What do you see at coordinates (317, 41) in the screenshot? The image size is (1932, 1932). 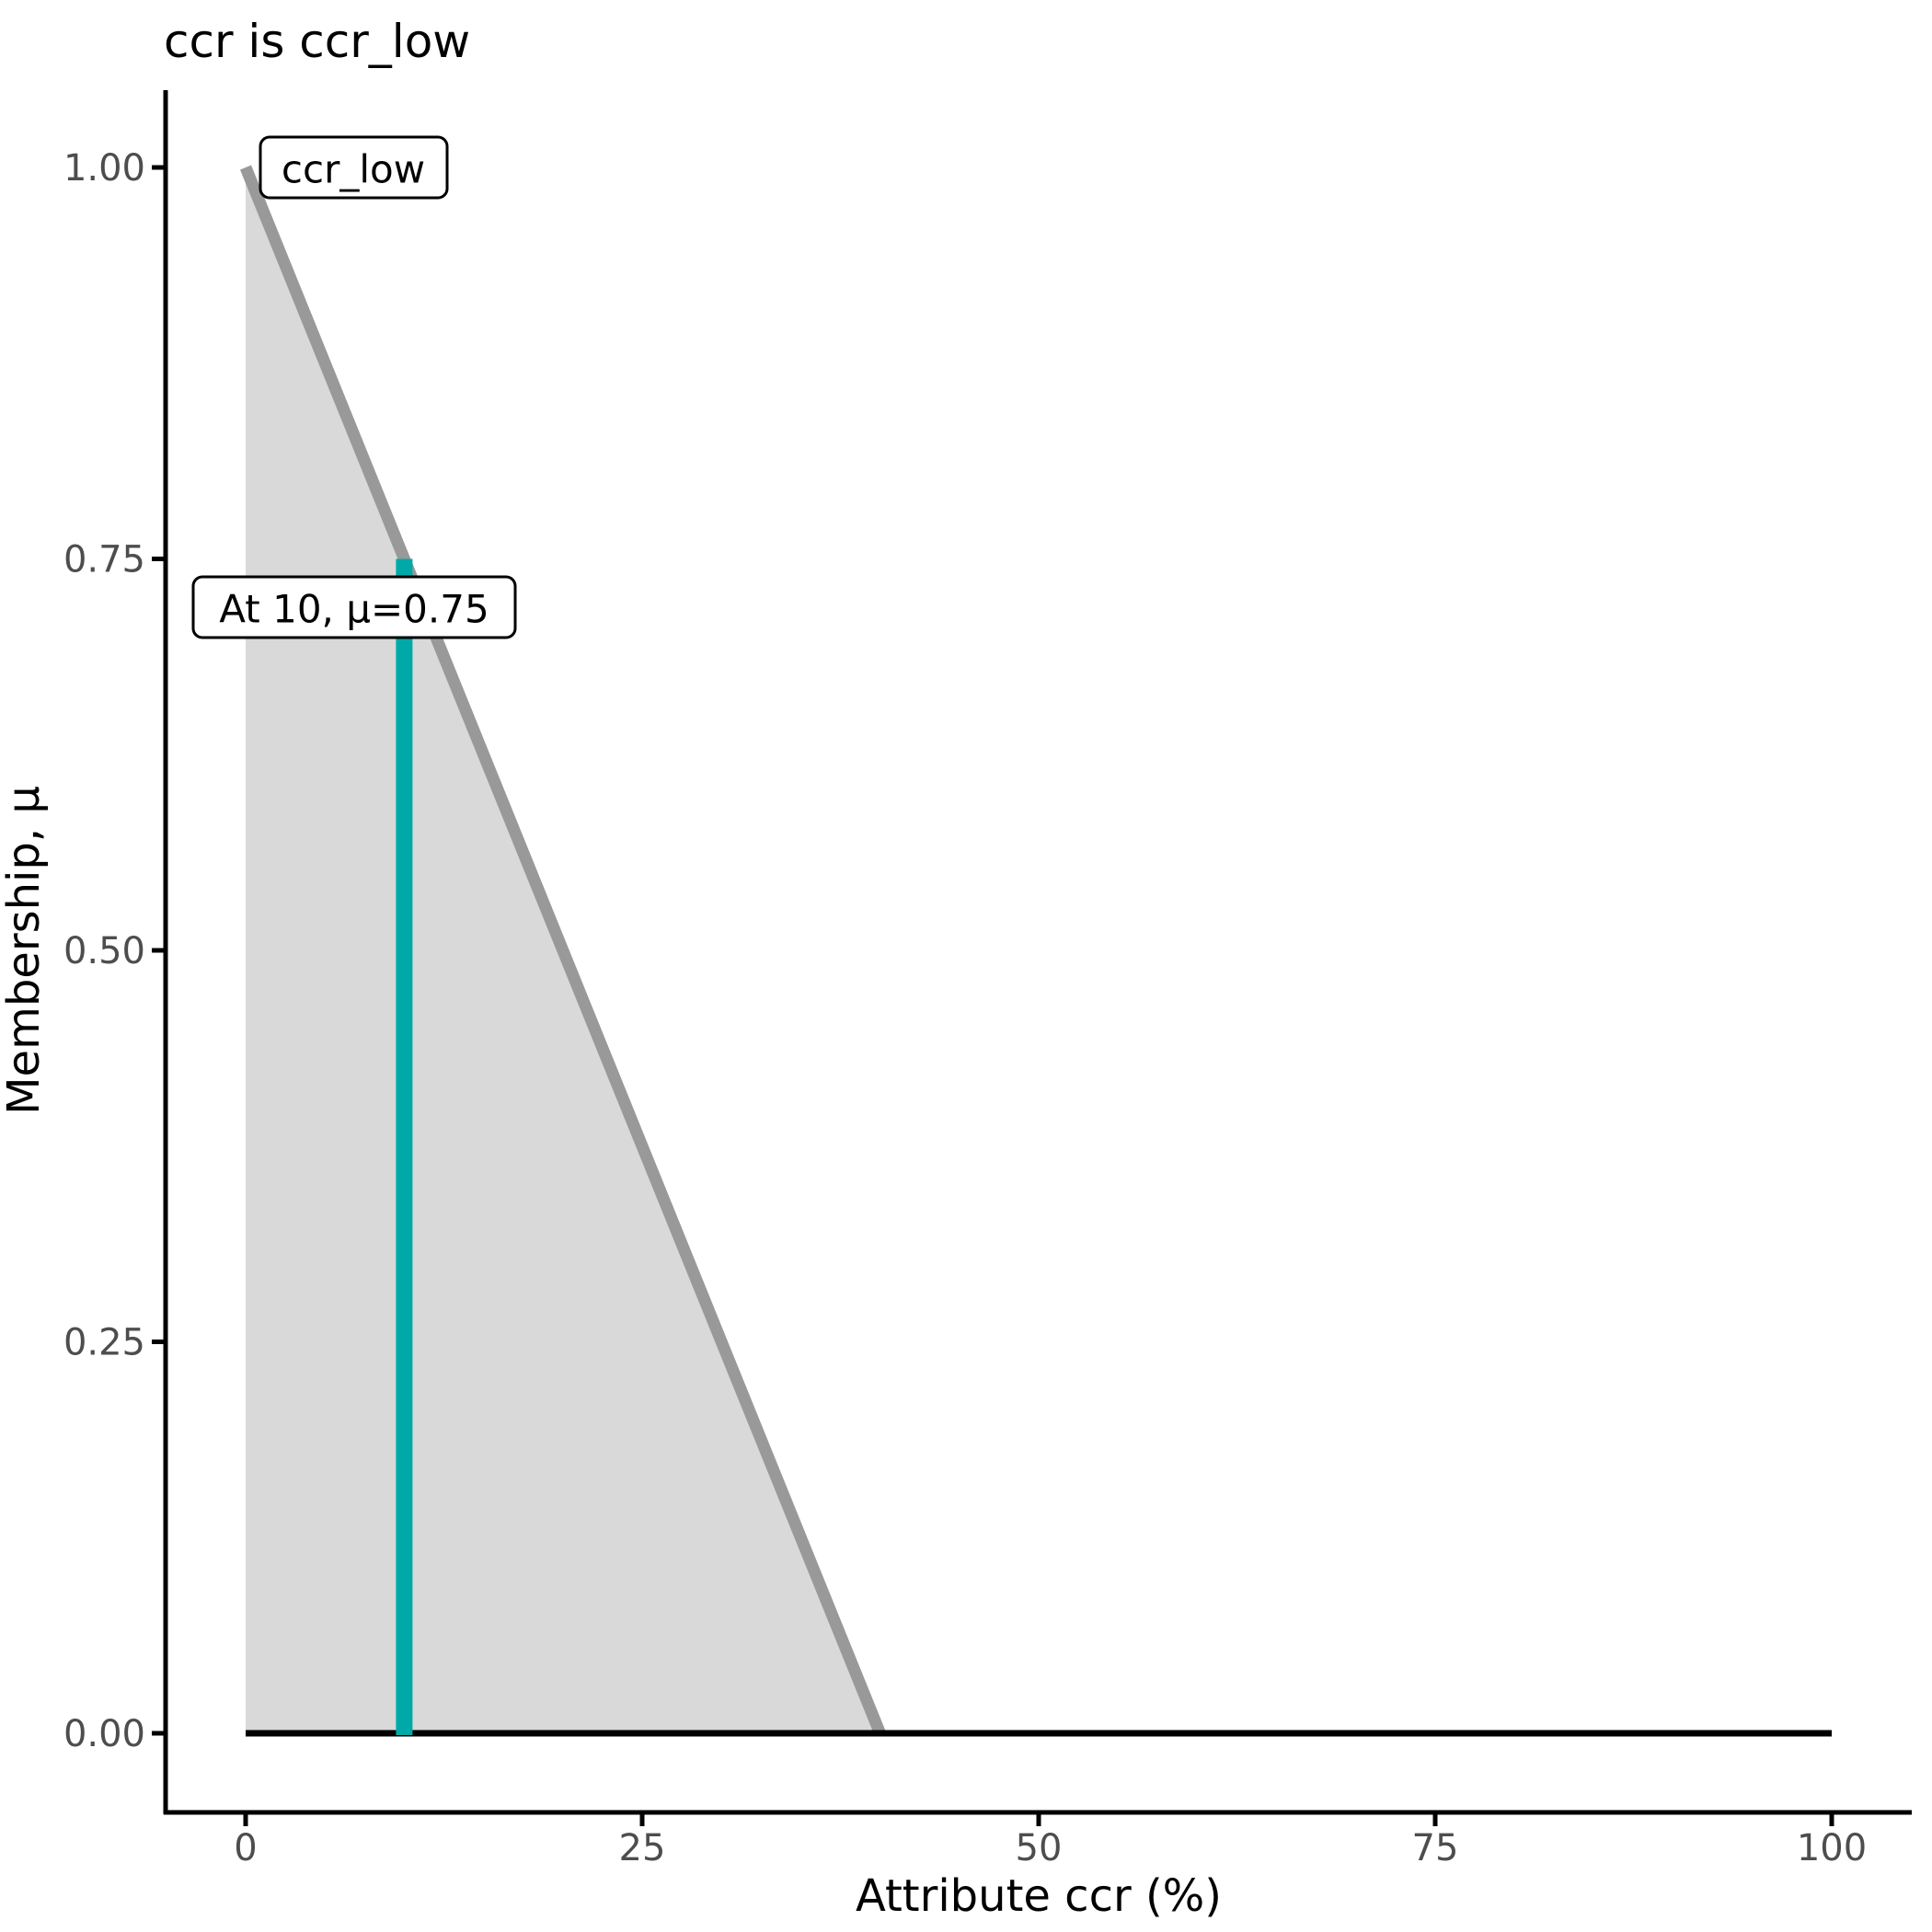 I see `plot-title: ccr is ccr_low` at bounding box center [317, 41].